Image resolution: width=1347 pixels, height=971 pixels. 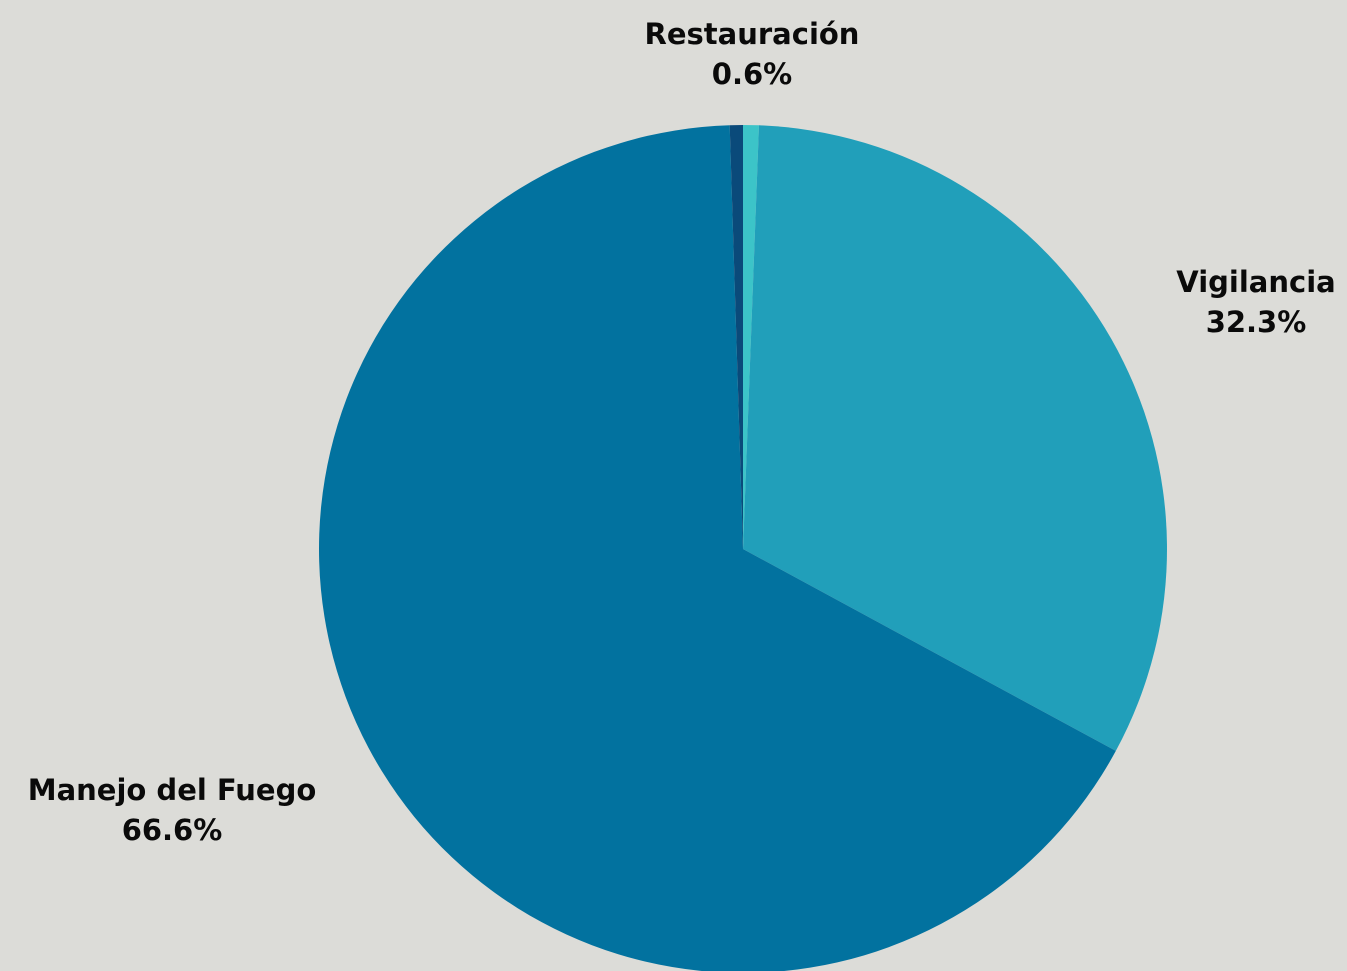 I want to click on slice-label-manejo-del-fuego: Manejo del Fuego 66.6%, so click(x=172, y=810).